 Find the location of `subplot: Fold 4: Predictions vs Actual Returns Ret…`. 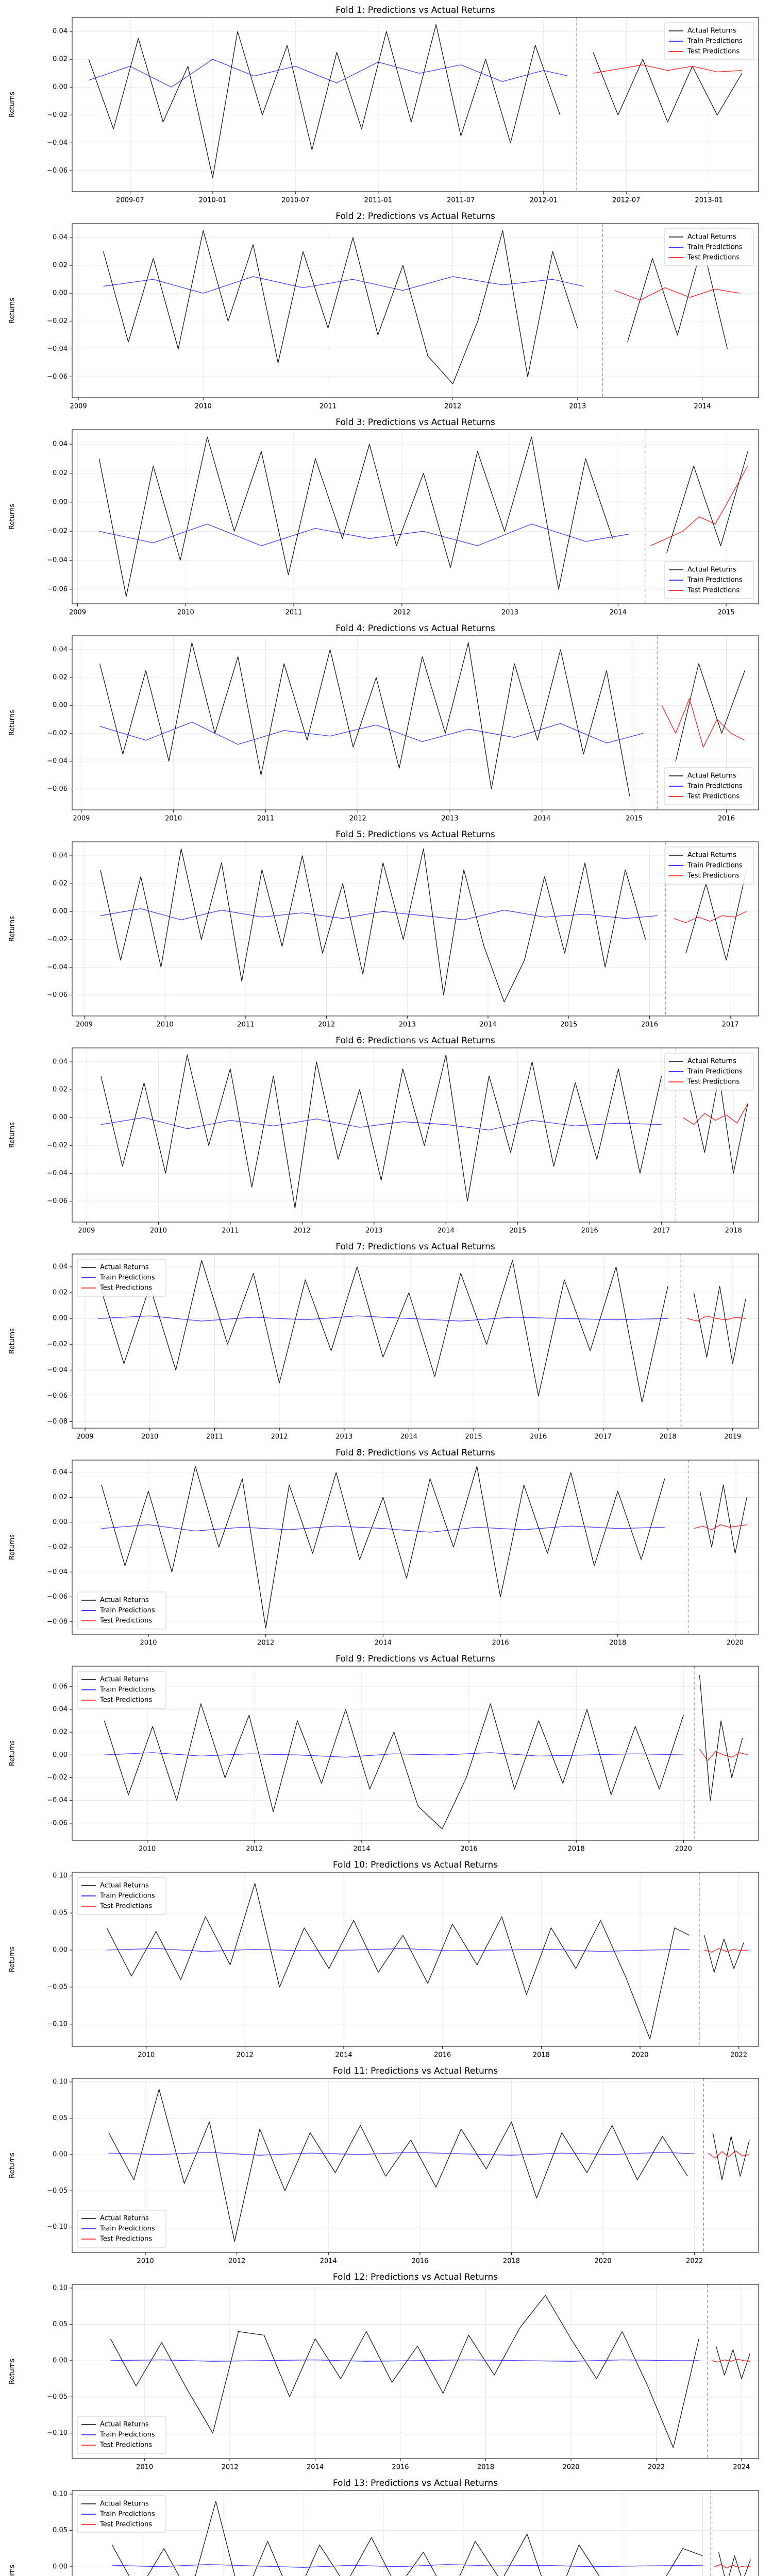

subplot: Fold 4: Predictions vs Actual Returns Ret… is located at coordinates (384, 723).